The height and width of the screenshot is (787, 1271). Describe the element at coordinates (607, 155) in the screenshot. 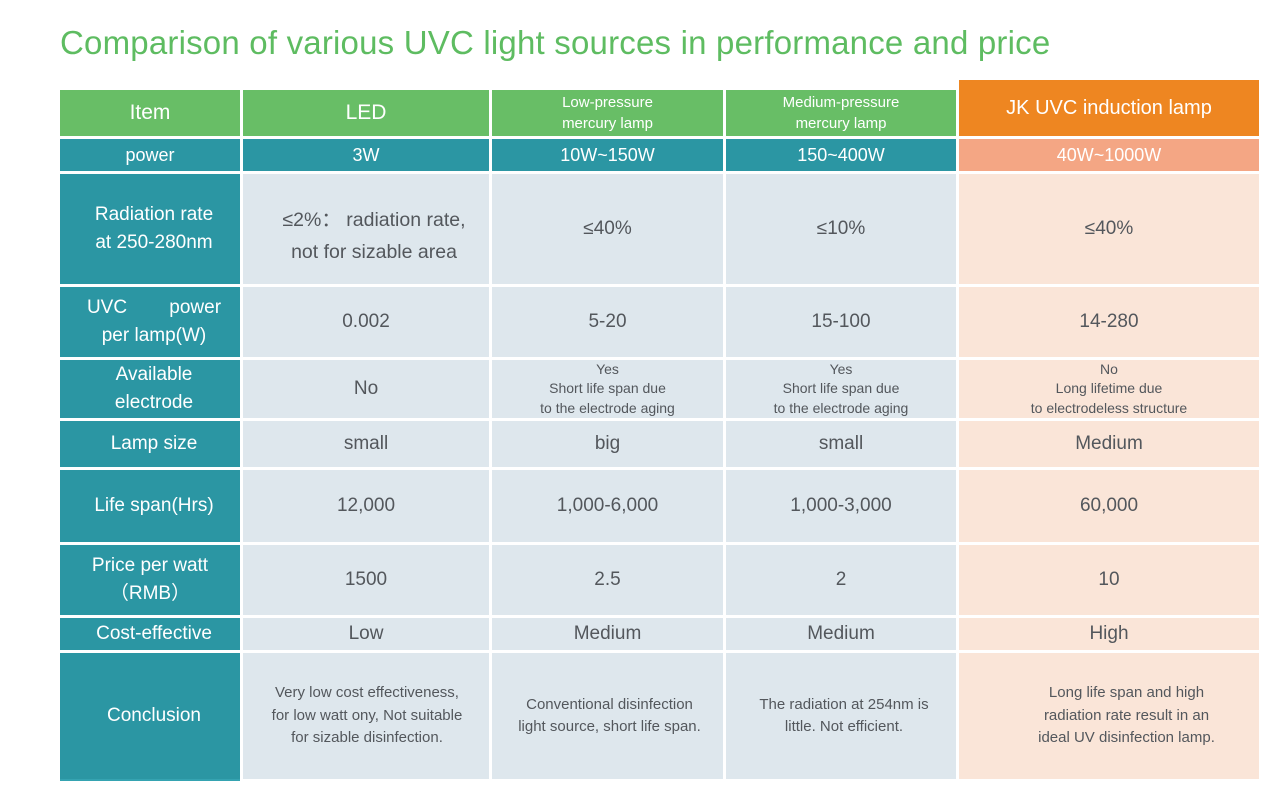

I see `cell-power-low: 10W~150W` at that location.